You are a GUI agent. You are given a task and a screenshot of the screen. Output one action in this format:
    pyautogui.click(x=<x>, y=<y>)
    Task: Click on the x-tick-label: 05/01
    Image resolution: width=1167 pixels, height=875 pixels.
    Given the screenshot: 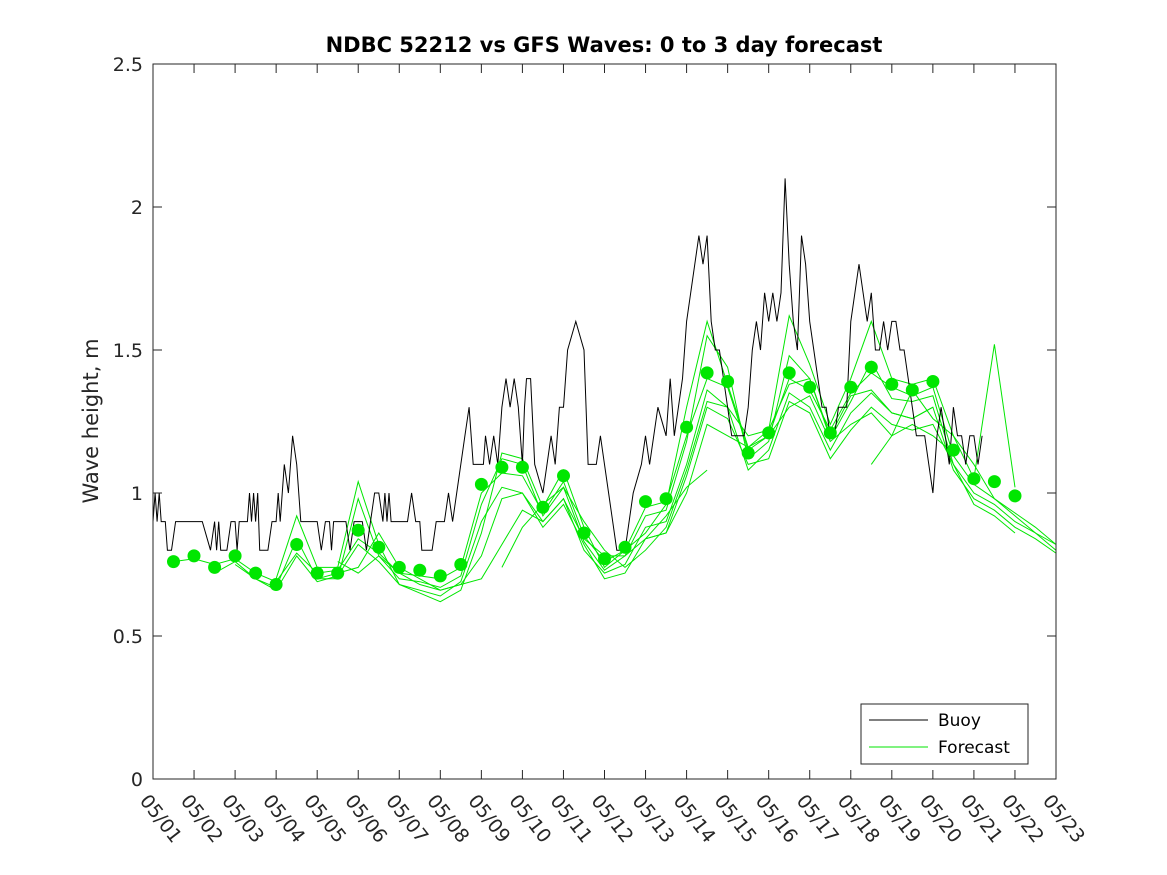 What is the action you would take?
    pyautogui.click(x=160, y=819)
    